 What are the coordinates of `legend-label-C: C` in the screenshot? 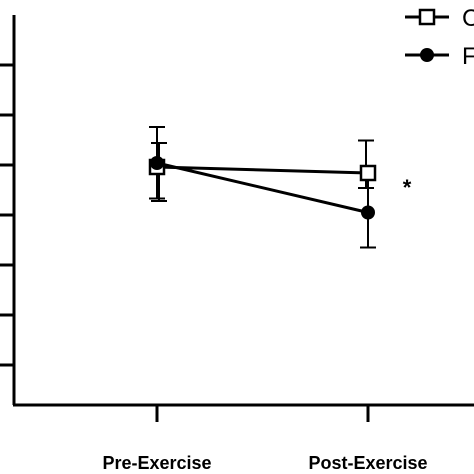 It's located at (468, 18).